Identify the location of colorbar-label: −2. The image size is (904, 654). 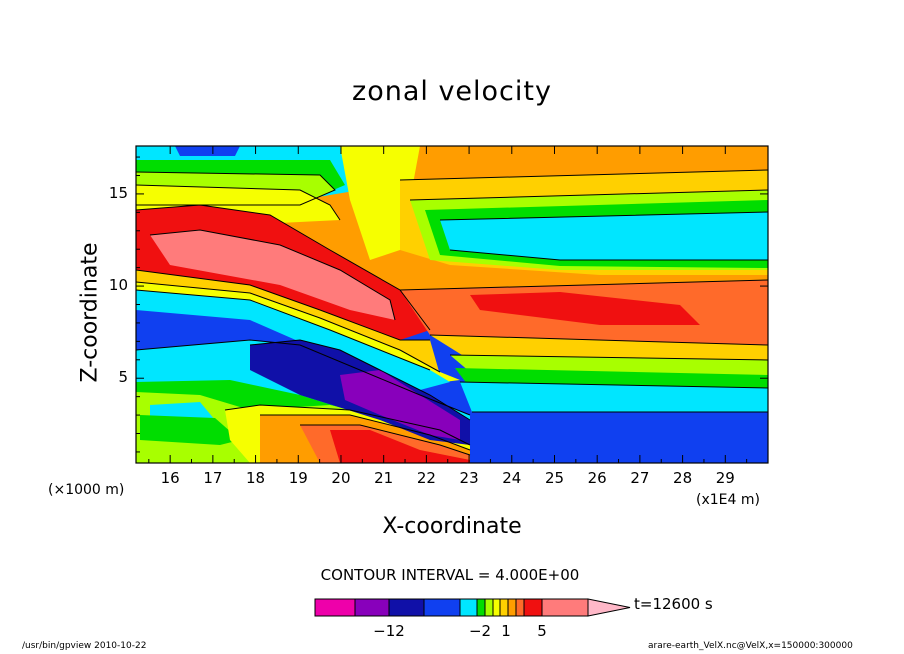
(480, 631).